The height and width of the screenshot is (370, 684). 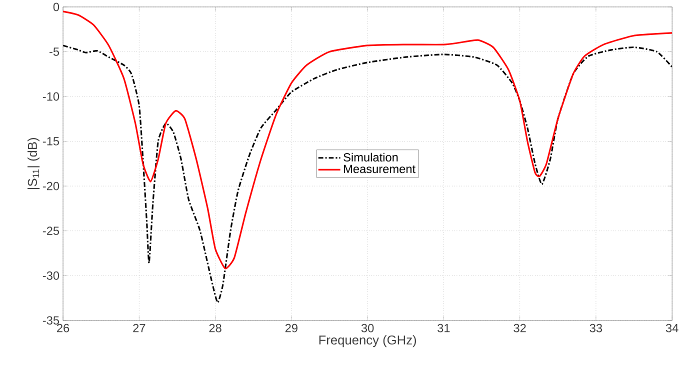 I want to click on x-tick-label: 33, so click(x=596, y=328).